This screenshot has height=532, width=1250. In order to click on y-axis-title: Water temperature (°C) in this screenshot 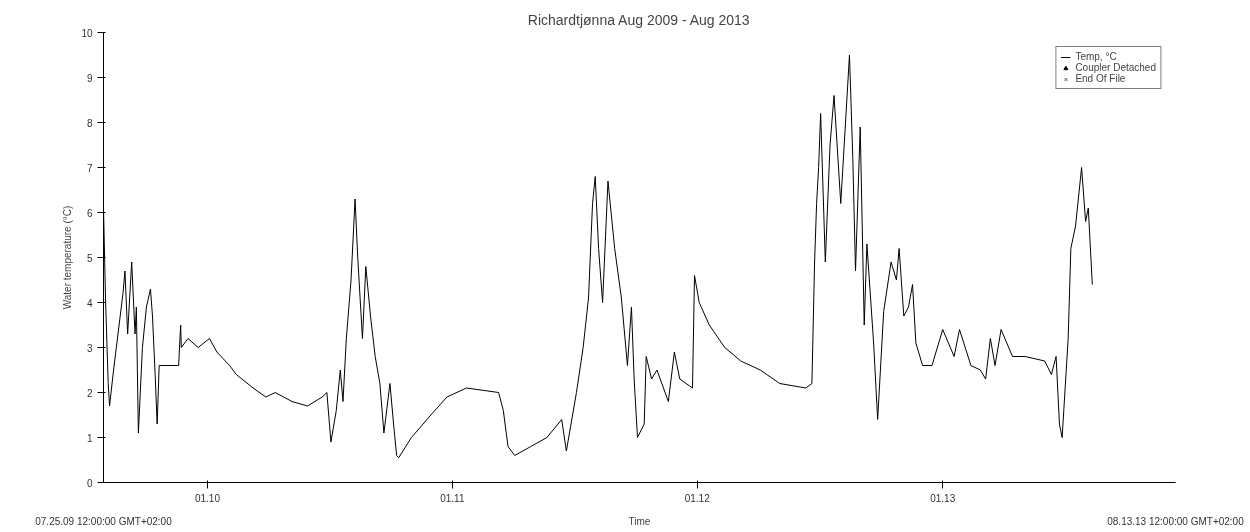, I will do `click(68, 257)`.